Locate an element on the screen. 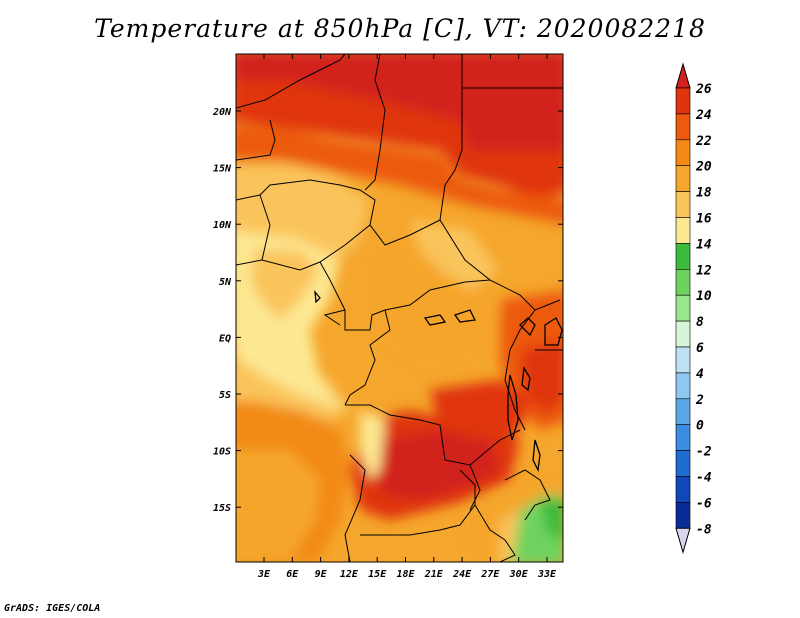  colorbar-label: 0 is located at coordinates (700, 426).